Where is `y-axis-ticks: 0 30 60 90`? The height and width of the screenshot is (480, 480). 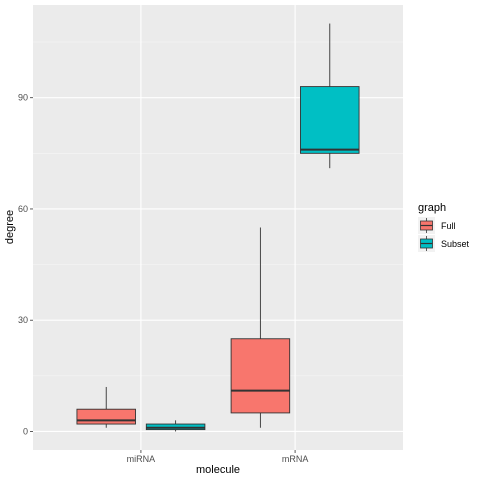
y-axis-ticks: 0 30 60 90 is located at coordinates (25, 264).